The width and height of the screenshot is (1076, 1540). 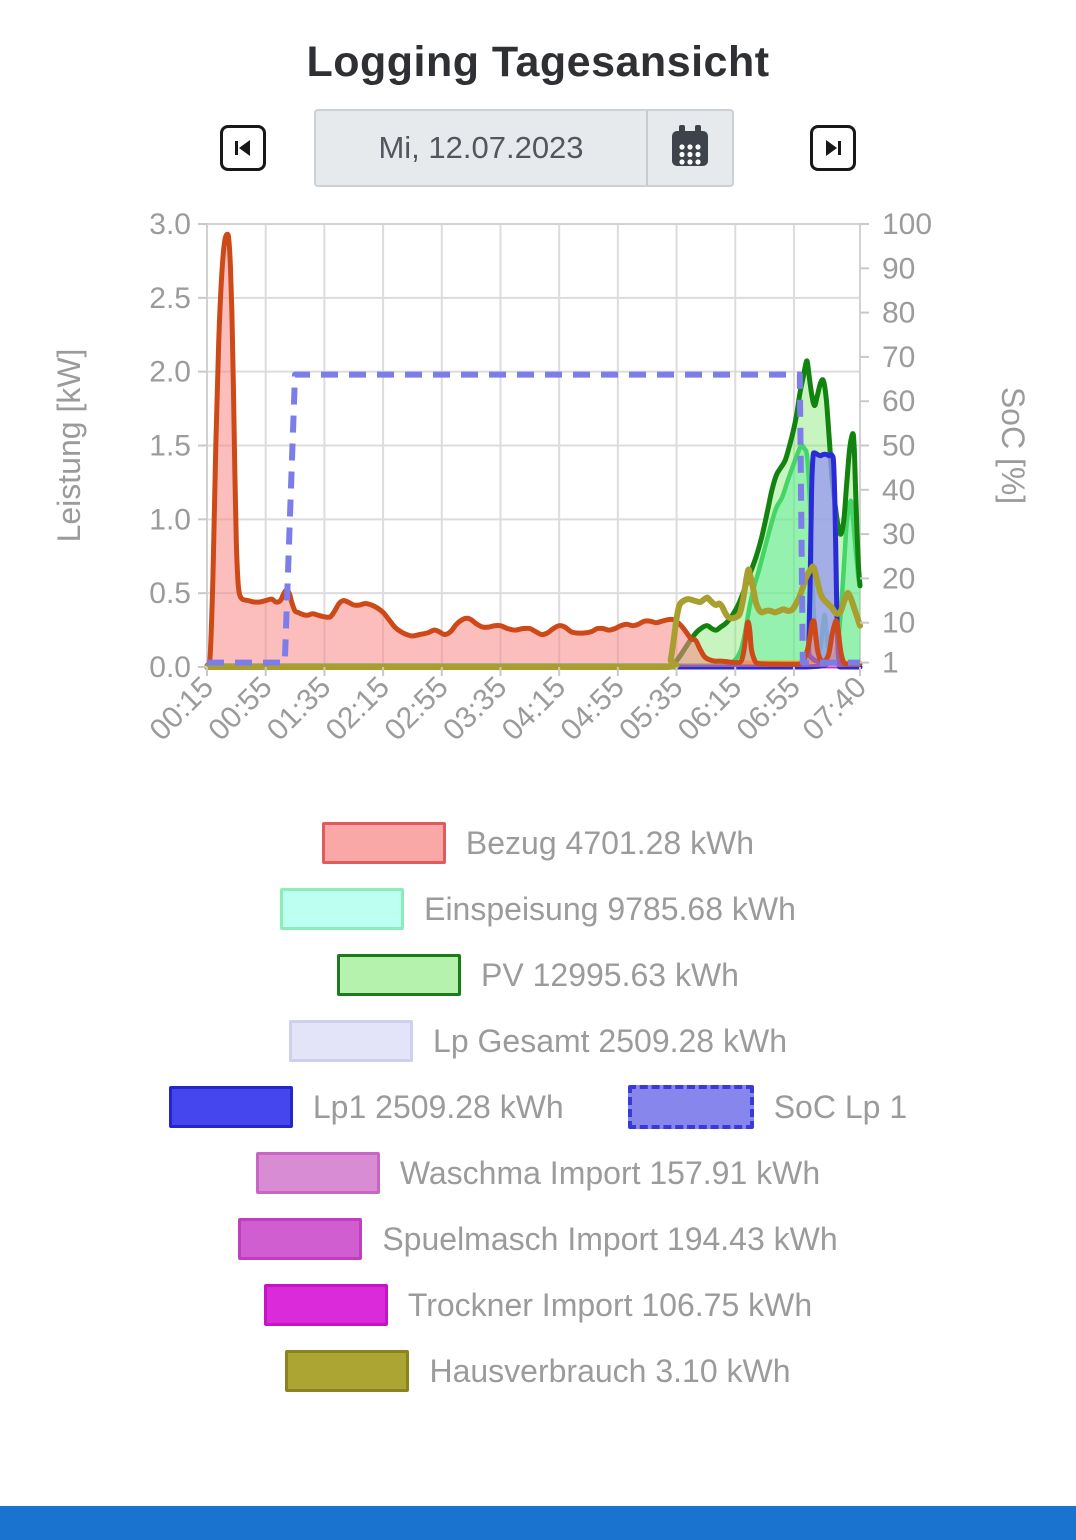 I want to click on y-right-tick-label: 100, so click(x=907, y=224).